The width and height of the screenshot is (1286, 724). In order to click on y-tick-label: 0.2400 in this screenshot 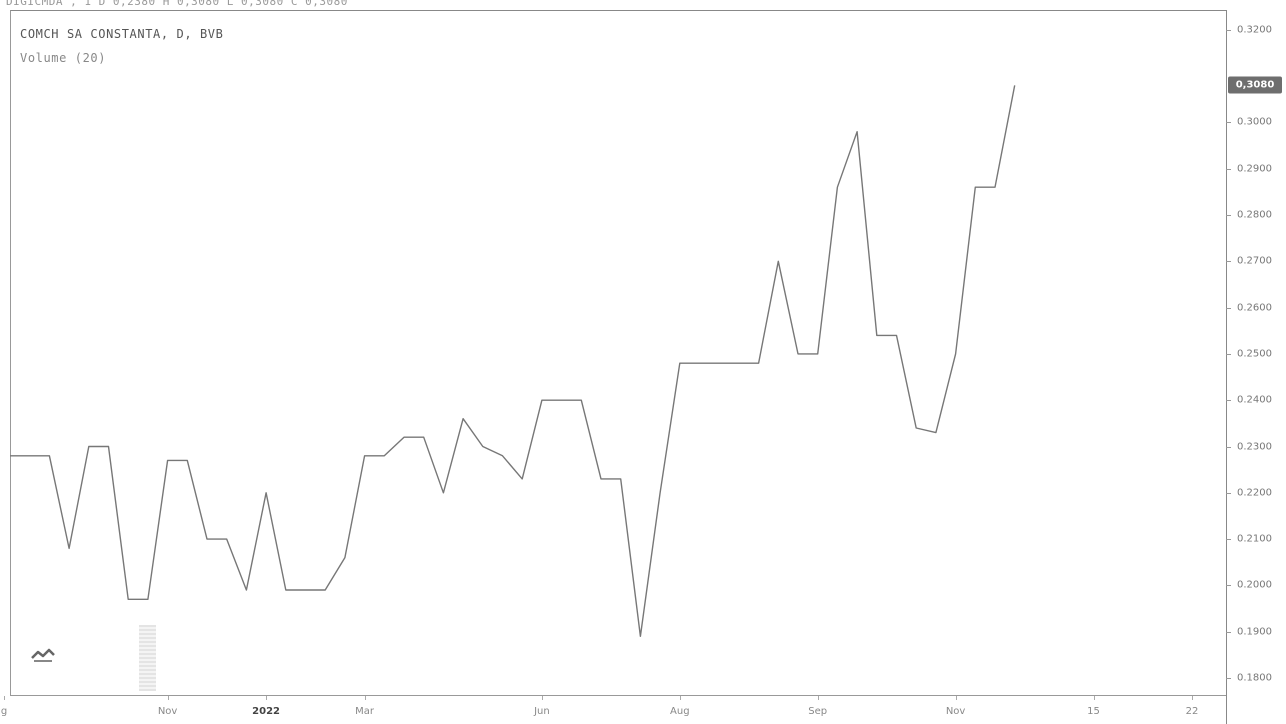, I will do `click(1254, 400)`.